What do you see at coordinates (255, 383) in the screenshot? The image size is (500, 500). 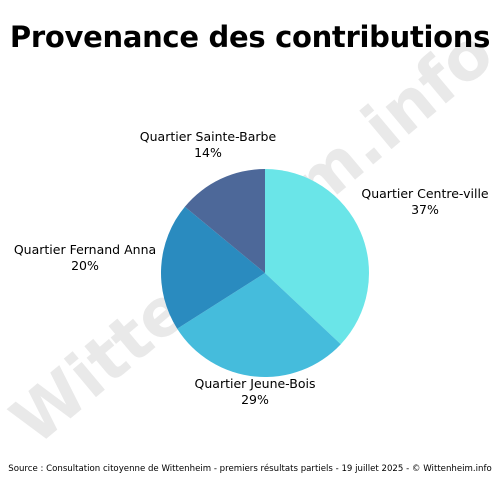 I see `slice-label: Quartier Jeune-Bois` at bounding box center [255, 383].